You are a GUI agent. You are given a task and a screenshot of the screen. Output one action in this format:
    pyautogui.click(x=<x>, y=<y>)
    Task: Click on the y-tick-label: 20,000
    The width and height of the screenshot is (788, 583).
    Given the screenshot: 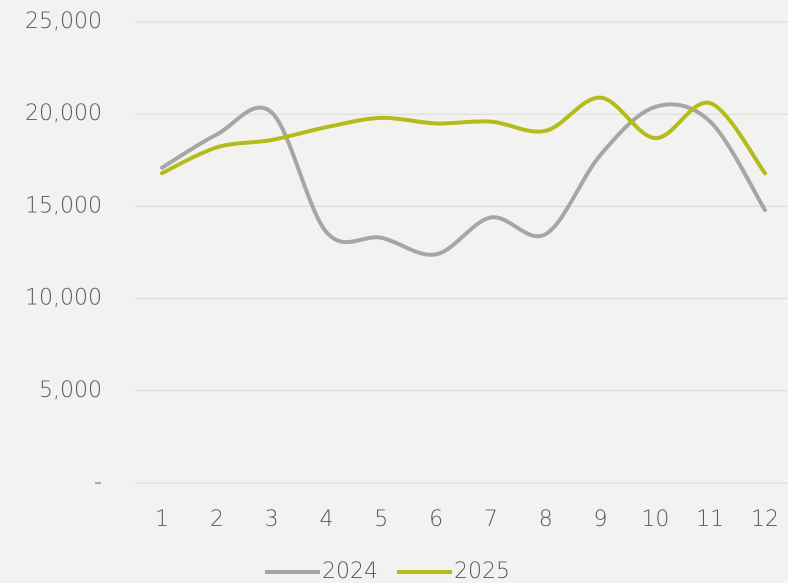 What is the action you would take?
    pyautogui.click(x=63, y=113)
    